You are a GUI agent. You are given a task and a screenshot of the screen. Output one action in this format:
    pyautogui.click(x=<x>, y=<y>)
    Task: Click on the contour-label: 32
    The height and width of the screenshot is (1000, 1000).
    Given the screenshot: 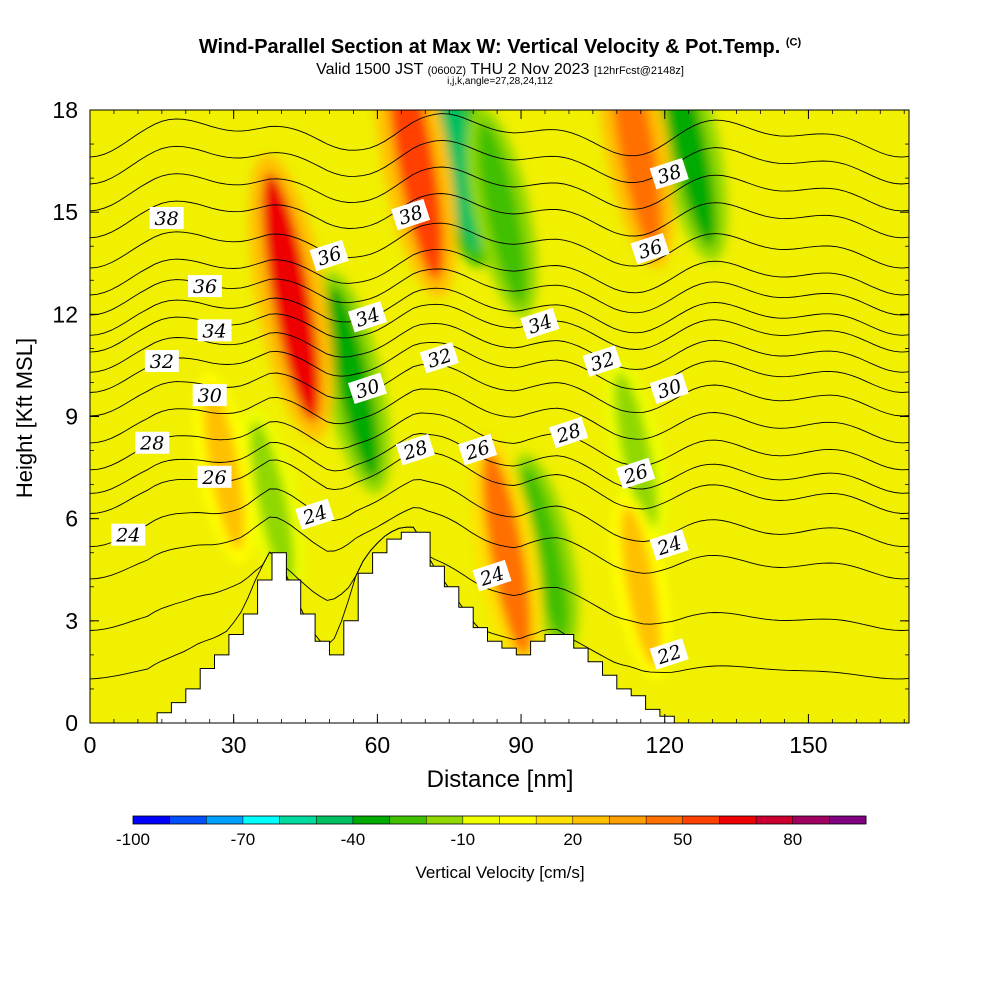 What is the action you would take?
    pyautogui.click(x=161, y=361)
    